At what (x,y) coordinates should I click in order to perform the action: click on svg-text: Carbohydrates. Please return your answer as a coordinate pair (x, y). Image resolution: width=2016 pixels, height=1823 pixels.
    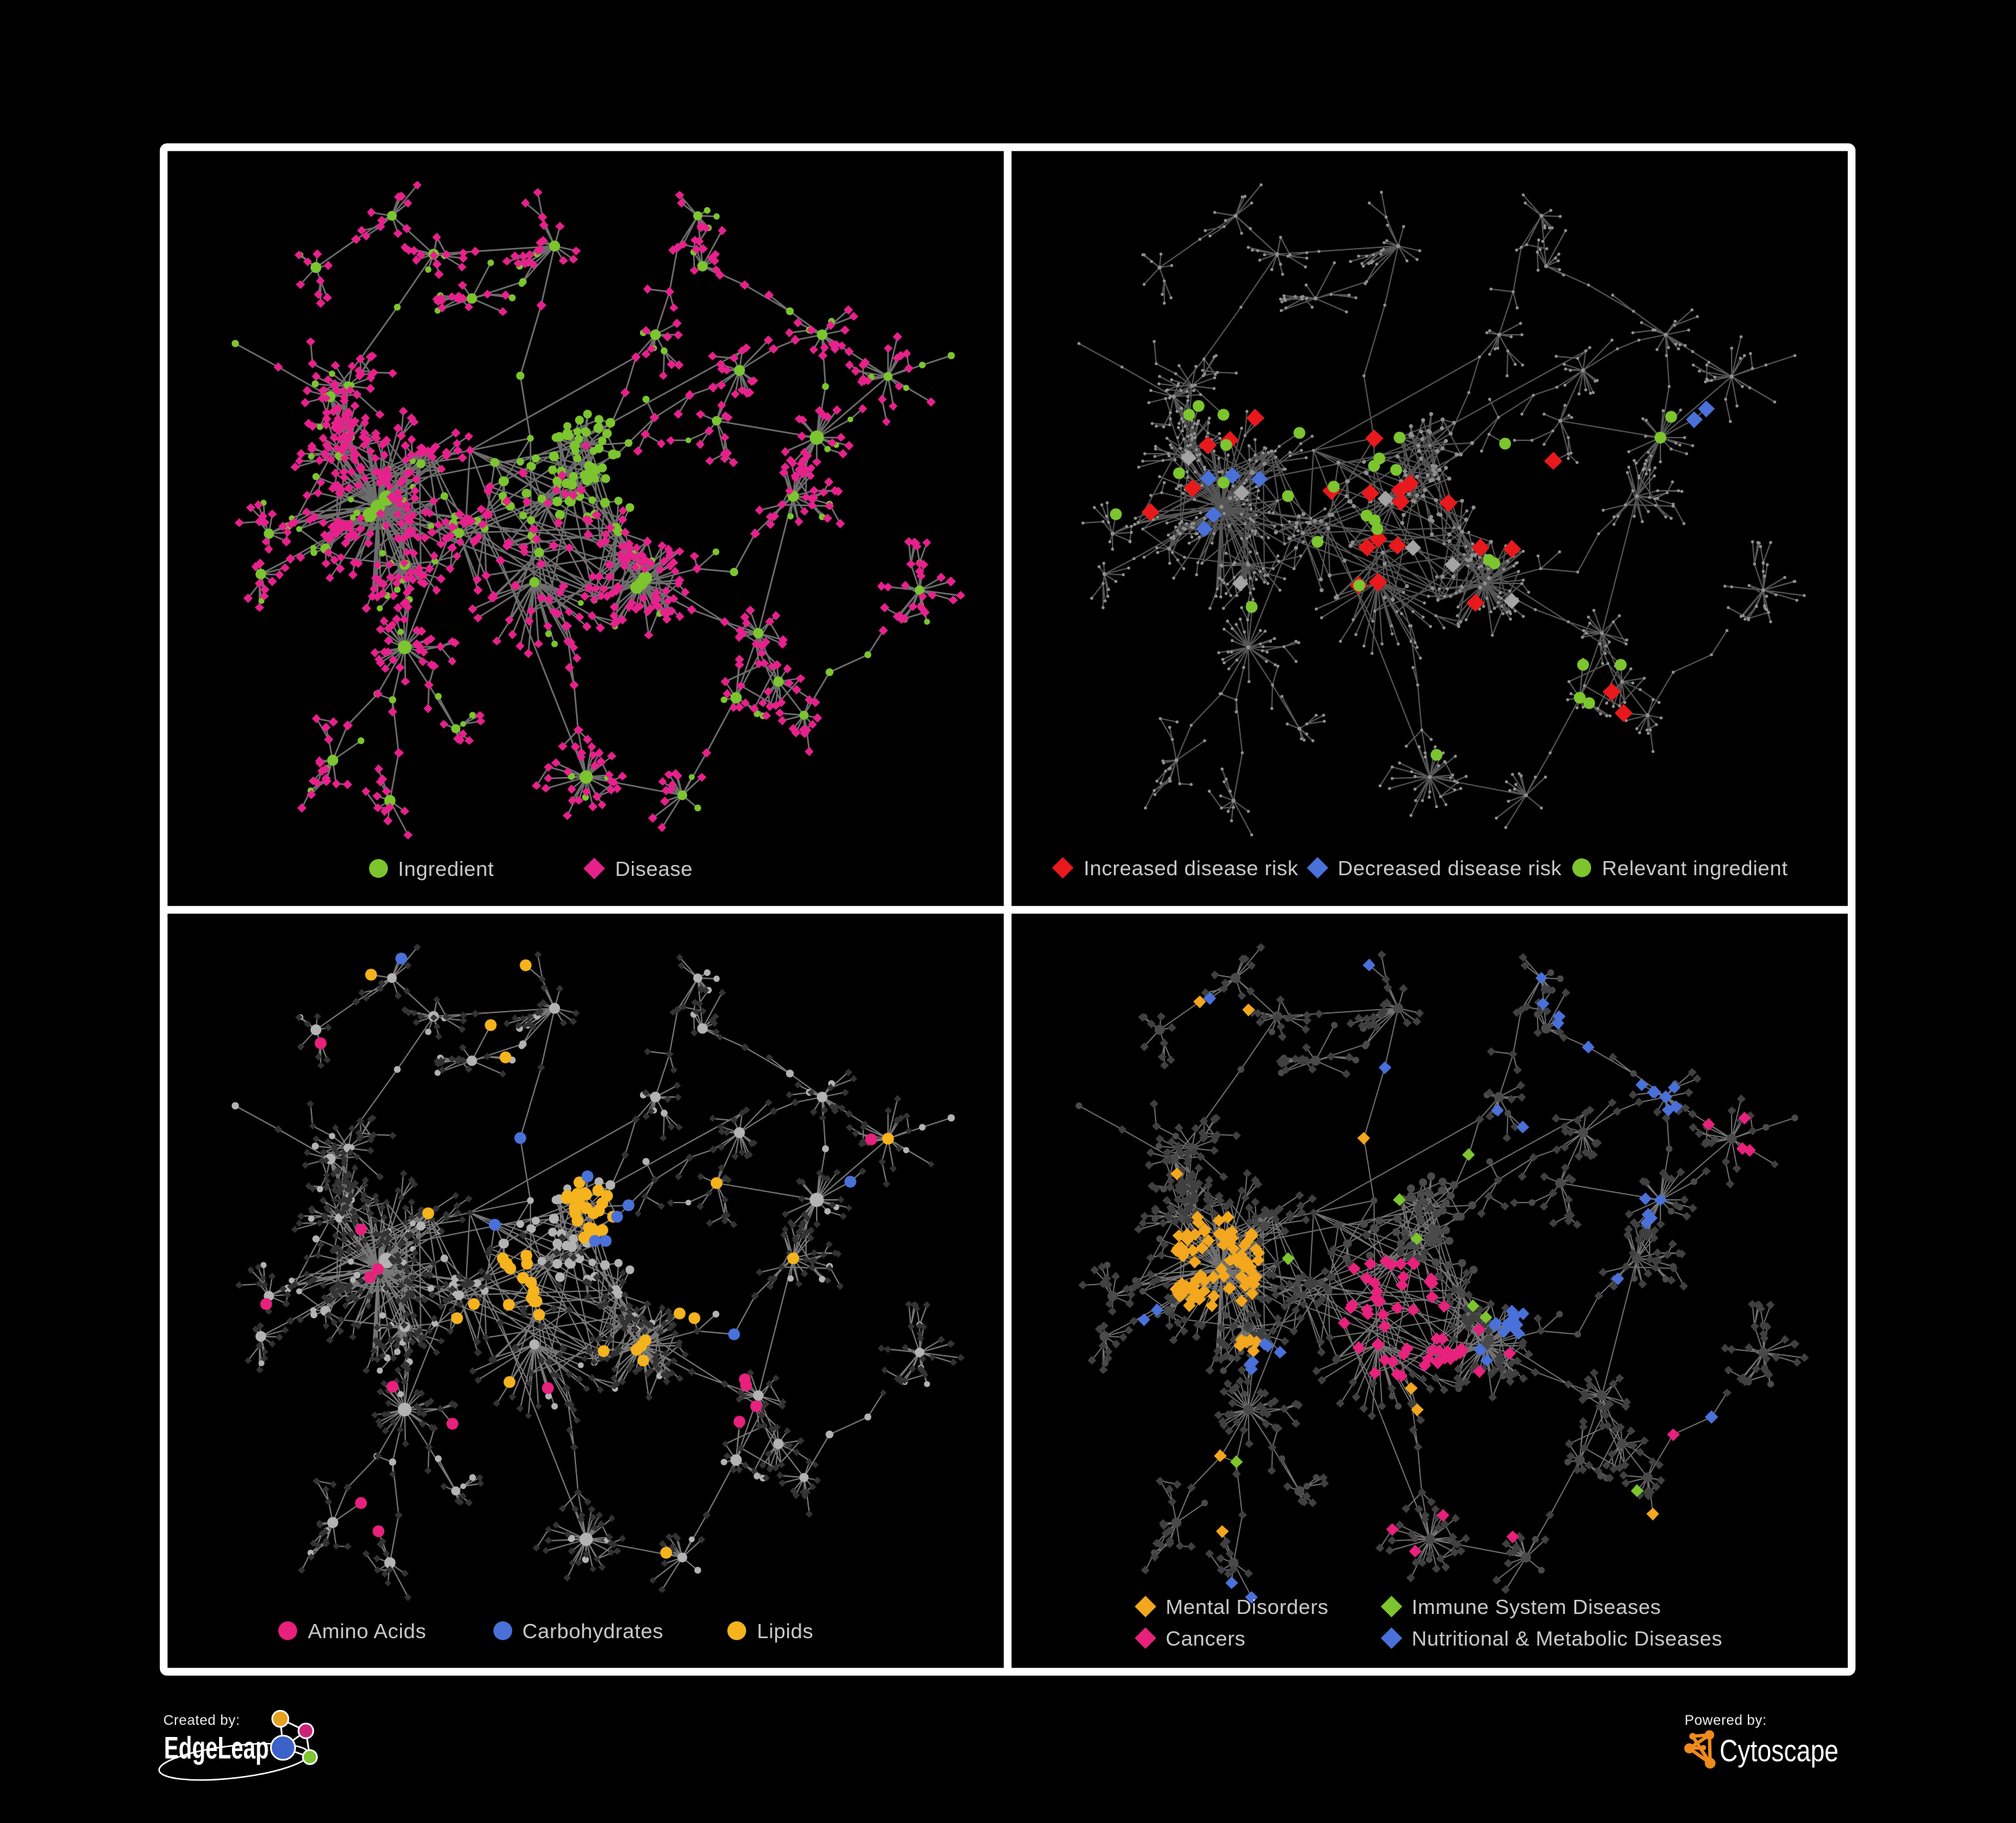
    Looking at the image, I should click on (592, 1631).